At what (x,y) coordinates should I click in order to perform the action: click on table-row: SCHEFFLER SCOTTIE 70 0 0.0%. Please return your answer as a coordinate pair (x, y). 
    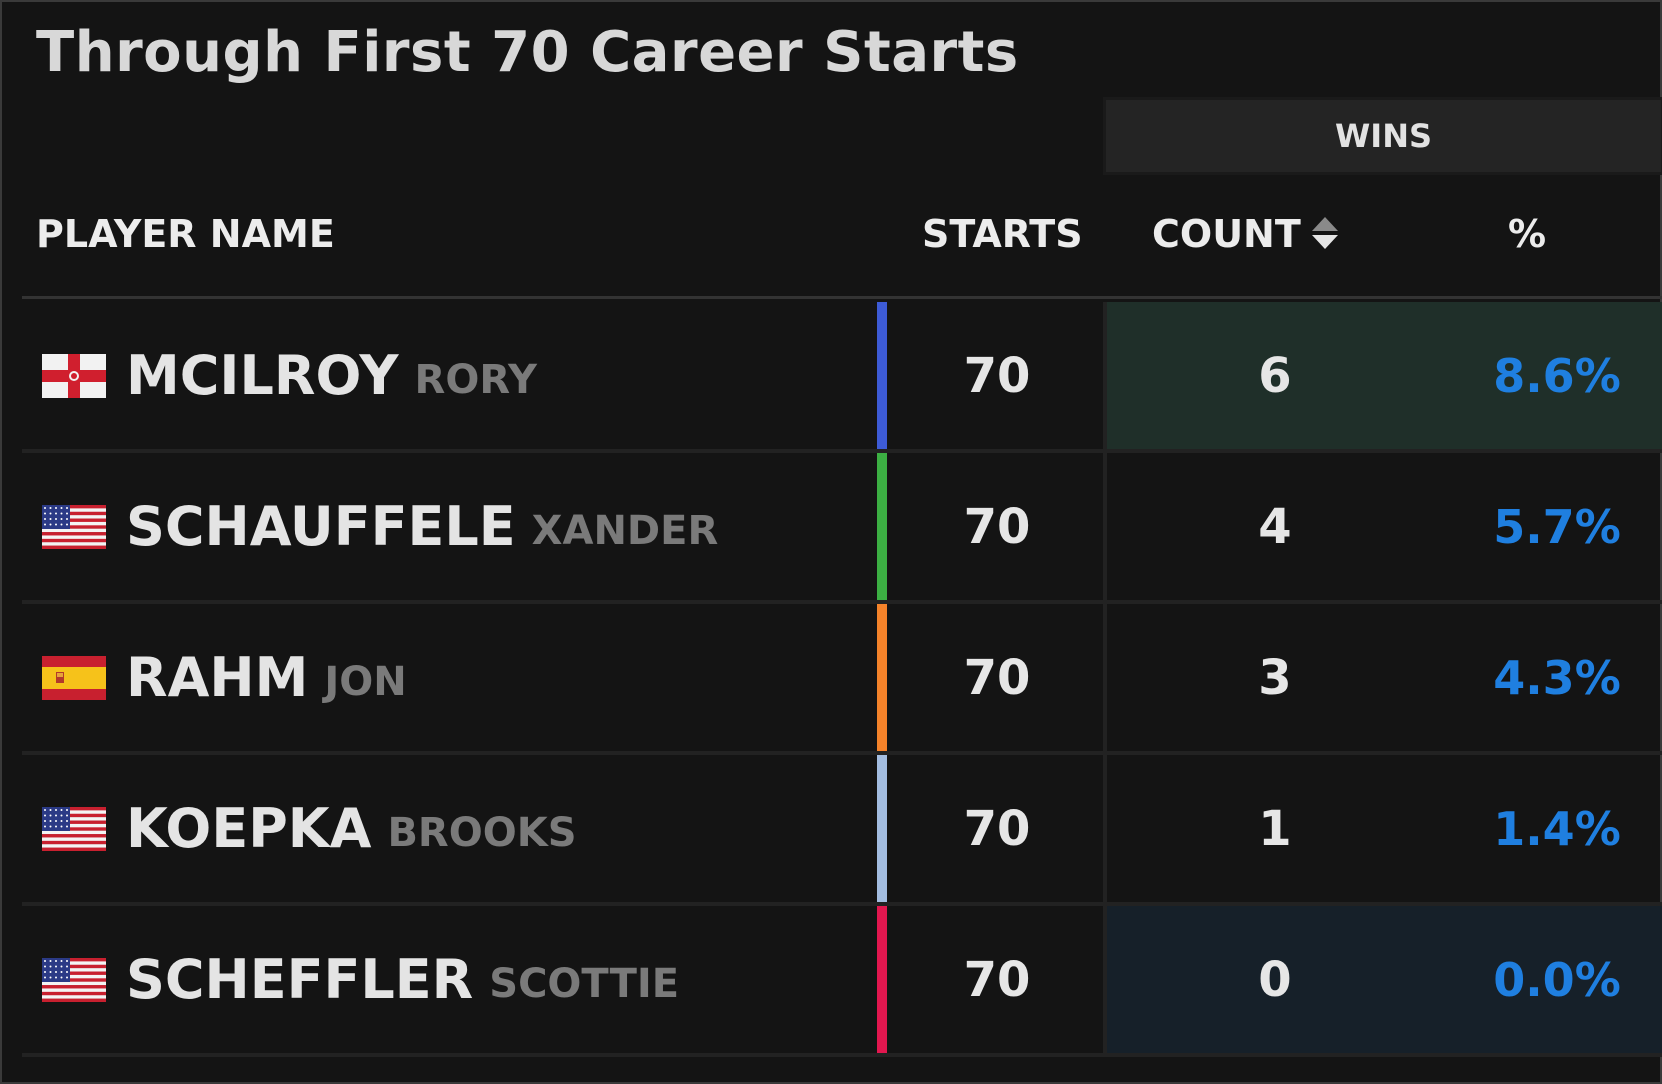
    Looking at the image, I should click on (842, 981).